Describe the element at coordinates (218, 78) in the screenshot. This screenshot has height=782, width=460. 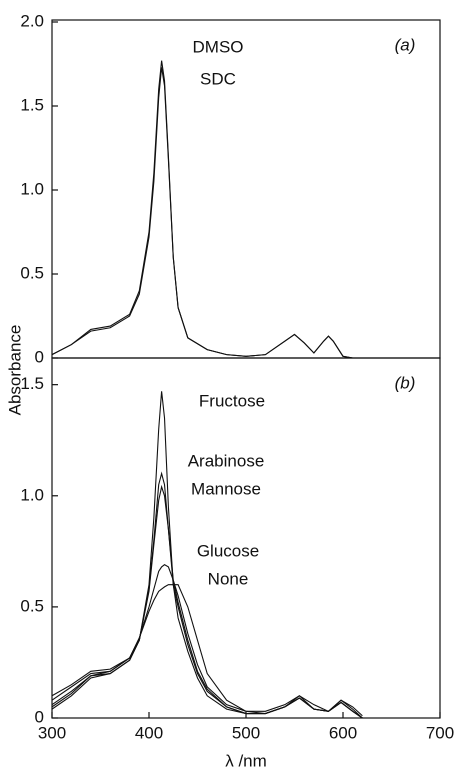
I see `annotation: SDC` at that location.